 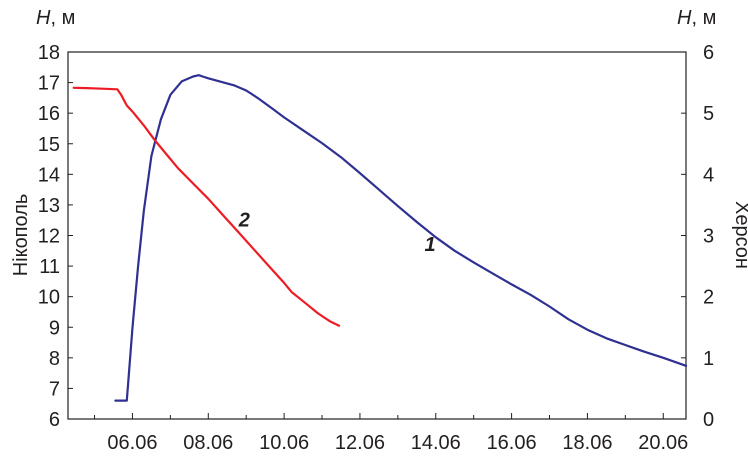 I want to click on x-axis-tick-labels: 06.06 08.06 10.06 12.06 14.06 16.06 18.06 20.06, so click(x=397, y=443).